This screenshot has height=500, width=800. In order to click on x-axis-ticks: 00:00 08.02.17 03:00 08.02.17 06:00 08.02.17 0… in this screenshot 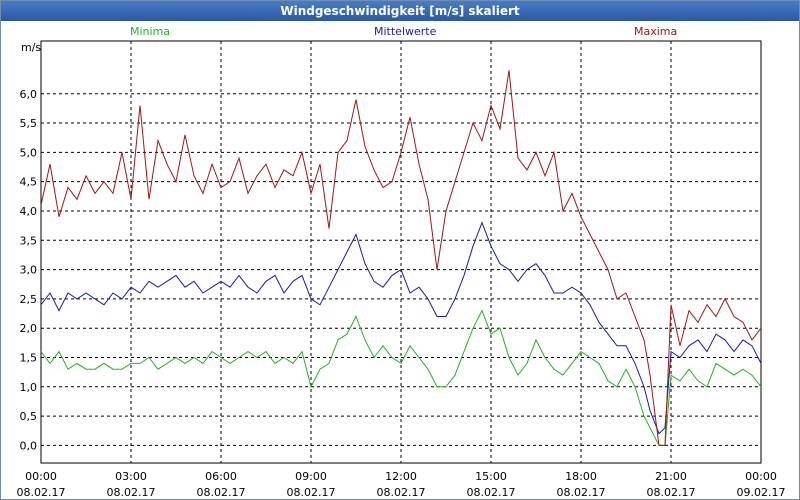, I will do `click(401, 484)`.